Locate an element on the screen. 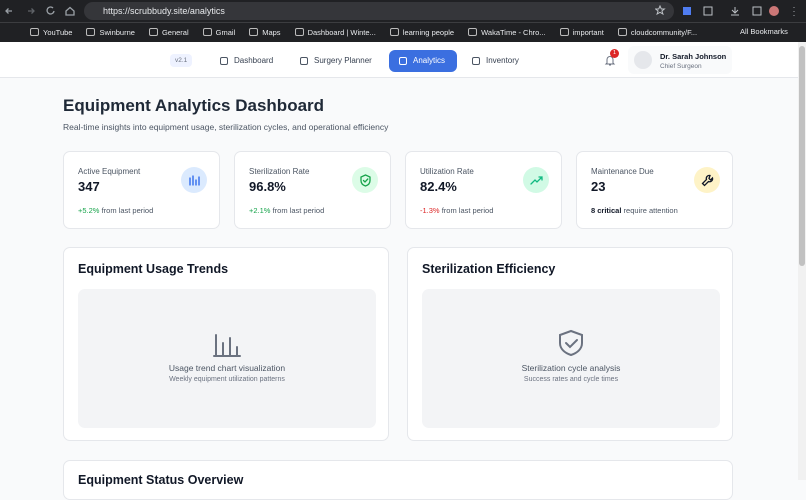 This screenshot has width=806, height=500. user-name: Dr. Sarah Johnson is located at coordinates (693, 56).